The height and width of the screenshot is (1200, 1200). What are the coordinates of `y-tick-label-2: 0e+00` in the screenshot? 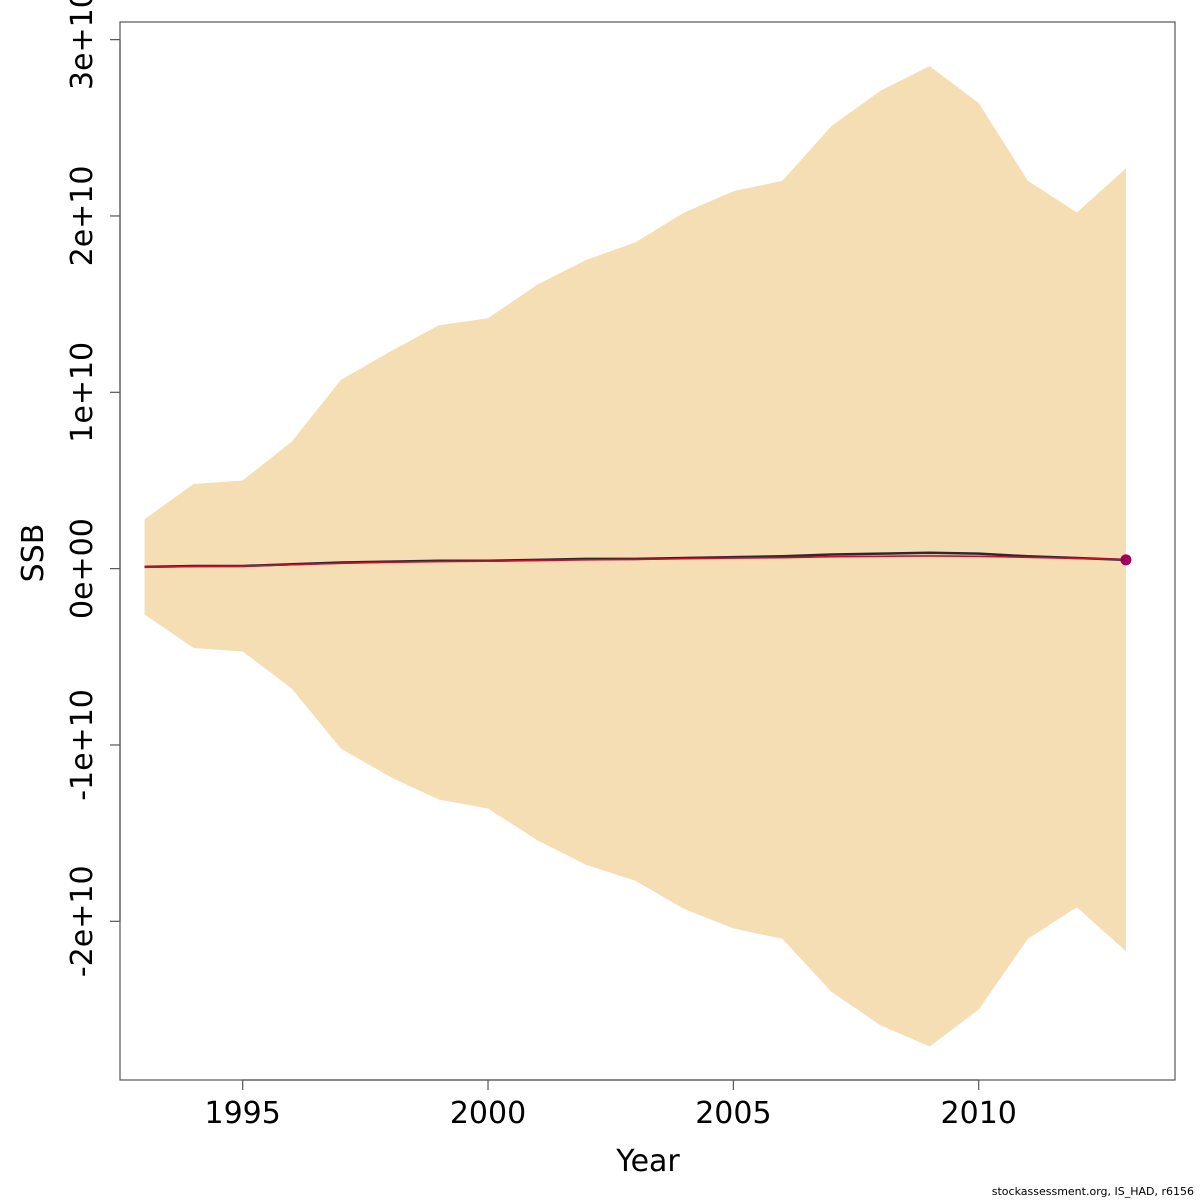 It's located at (82, 568).